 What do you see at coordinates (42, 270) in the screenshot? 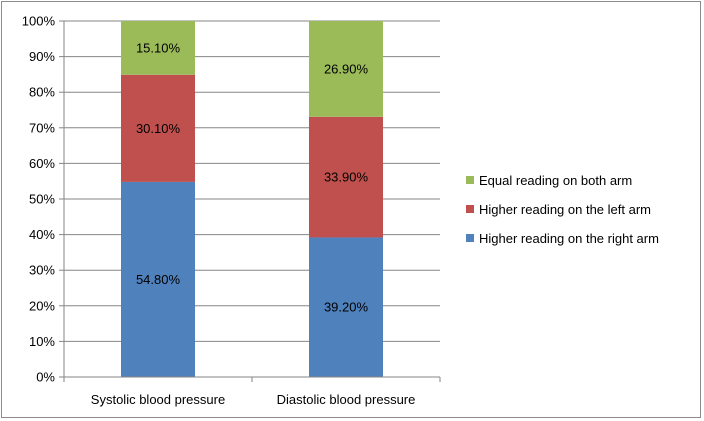
I see `y-tick-label: 30%` at bounding box center [42, 270].